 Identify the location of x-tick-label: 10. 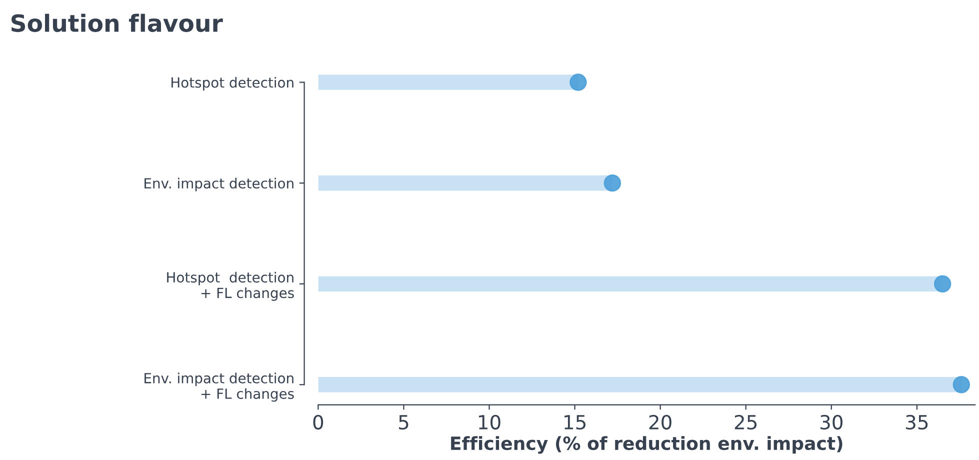
(489, 422).